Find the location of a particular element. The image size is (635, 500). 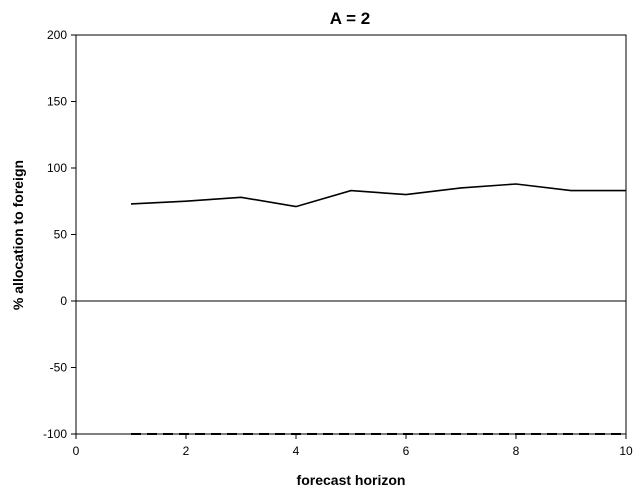

x-tick-label: 0 is located at coordinates (76, 451).